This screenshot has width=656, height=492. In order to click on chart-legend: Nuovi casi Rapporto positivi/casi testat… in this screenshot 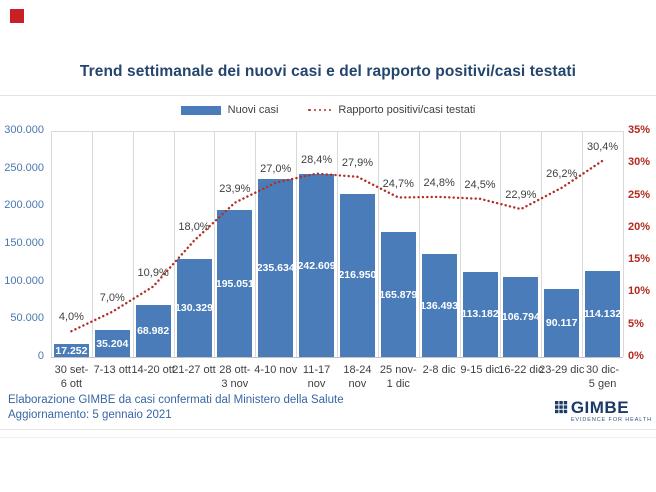, I will do `click(328, 110)`.